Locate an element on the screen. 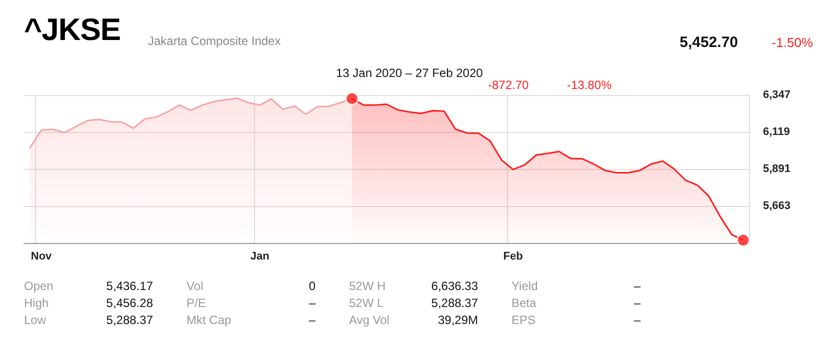  text: 13 Jan 2020 – 27 Feb 2020 is located at coordinates (409, 73).